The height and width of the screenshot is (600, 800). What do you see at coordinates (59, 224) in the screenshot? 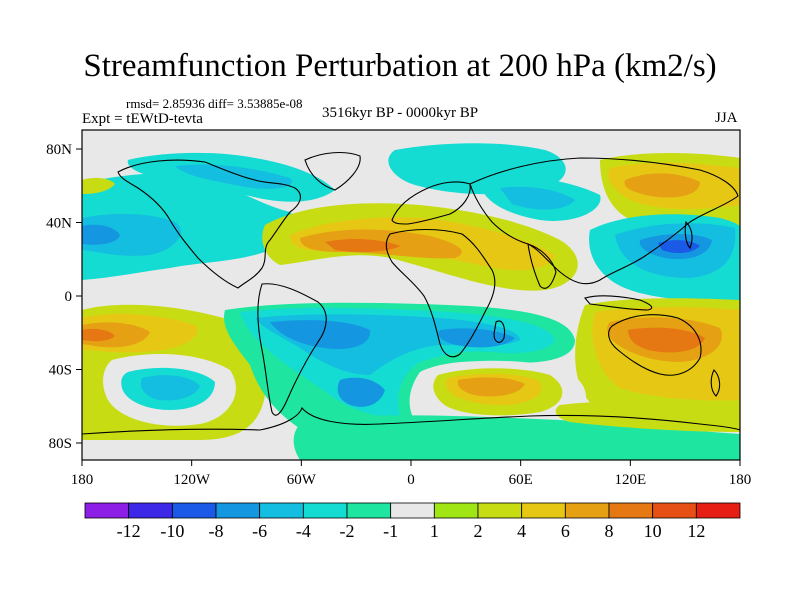
I see `y-tick-label: 40N` at bounding box center [59, 224].